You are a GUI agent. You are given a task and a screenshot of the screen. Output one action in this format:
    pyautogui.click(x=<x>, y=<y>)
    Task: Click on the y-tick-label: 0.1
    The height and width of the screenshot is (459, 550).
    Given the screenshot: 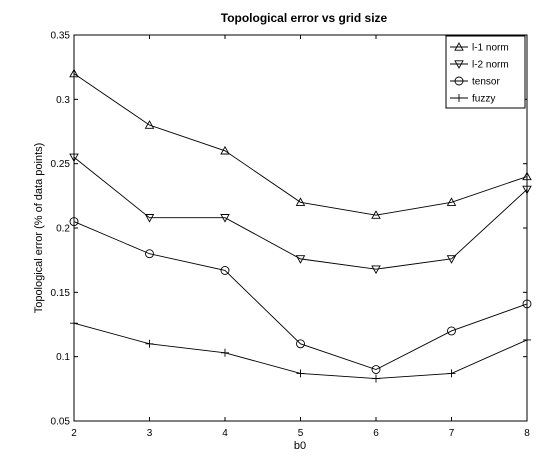 What is the action you would take?
    pyautogui.click(x=63, y=357)
    